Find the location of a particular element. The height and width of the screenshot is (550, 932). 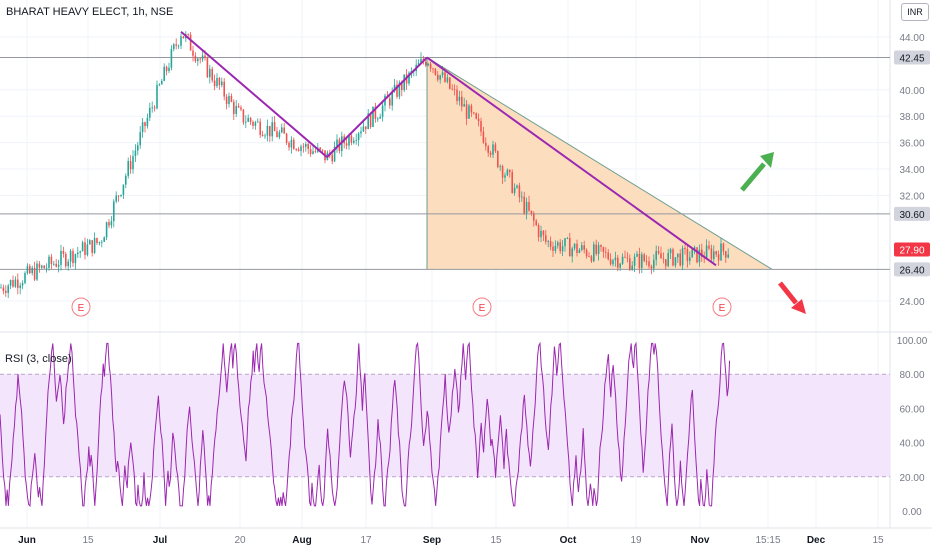

earnings-marker-label: E is located at coordinates (482, 308).